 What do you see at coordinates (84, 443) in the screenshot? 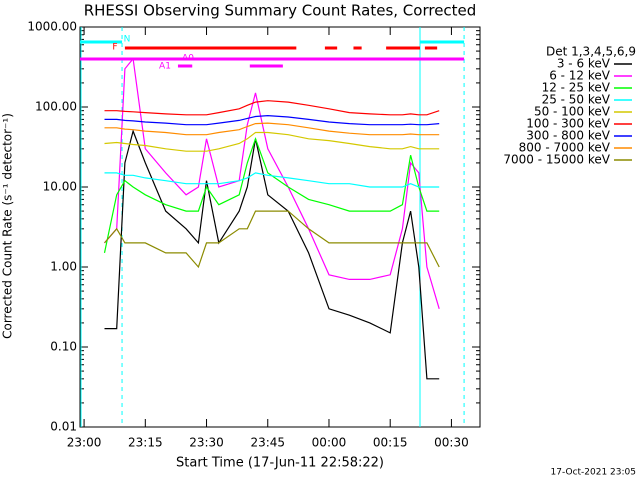
I see `x-tick-label: 23:00` at bounding box center [84, 443].